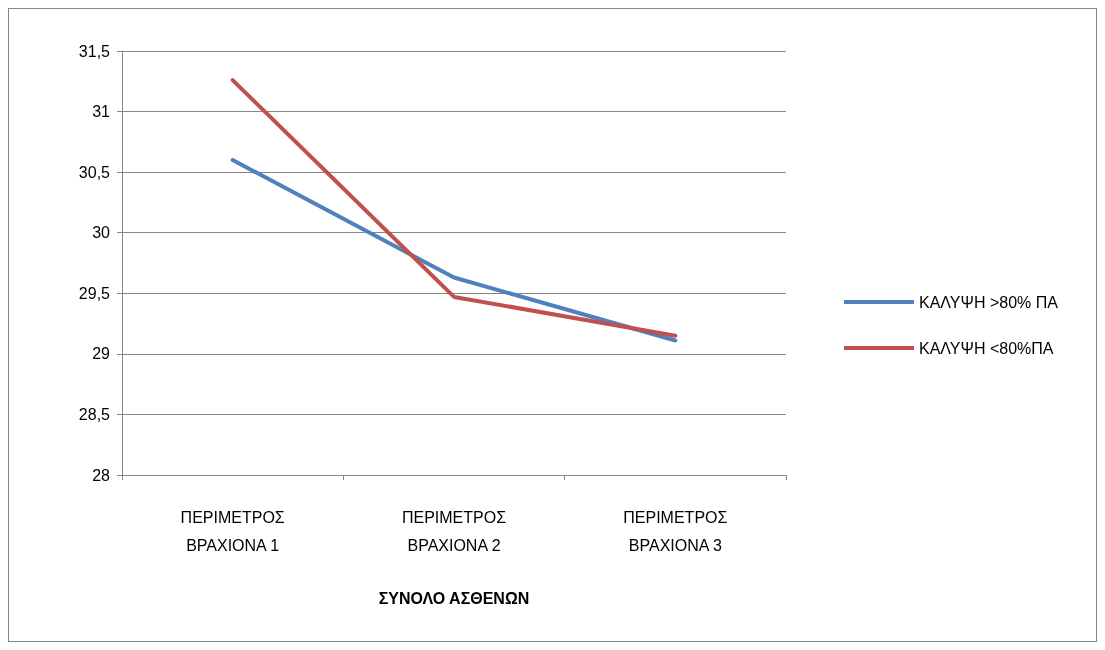  What do you see at coordinates (454, 531) in the screenshot?
I see `x-tick-label: ΠΕΡΙΜΕΤΡΟΣ ΒΡΑΧΙΟΝΑ 2` at bounding box center [454, 531].